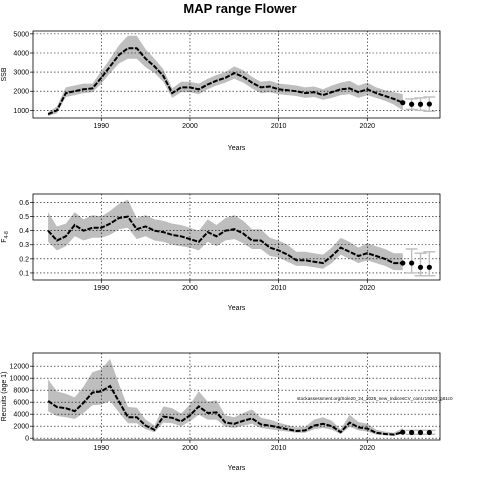 The image size is (480, 480). Describe the element at coordinates (4, 240) in the screenshot. I see `y-axis-label-main: F` at that location.